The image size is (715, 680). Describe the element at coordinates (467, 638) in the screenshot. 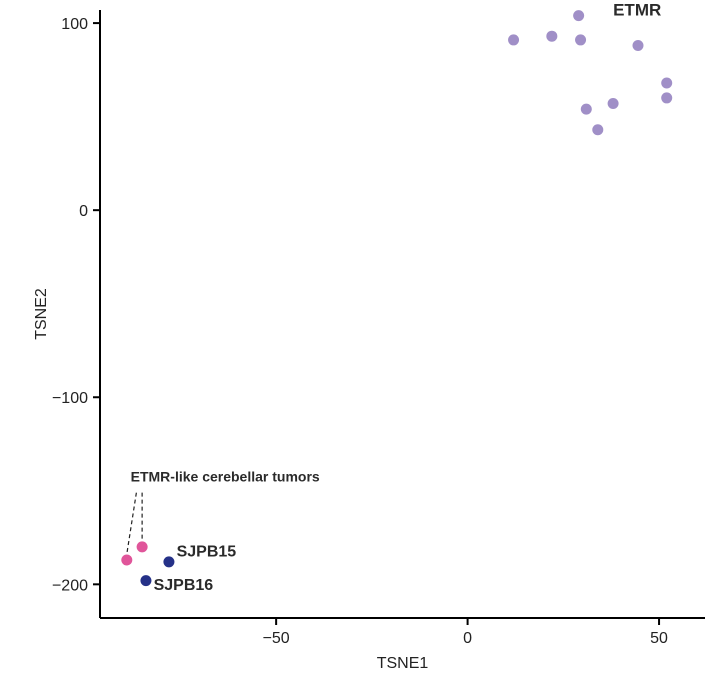

I see `x-tick-label: 0` at that location.